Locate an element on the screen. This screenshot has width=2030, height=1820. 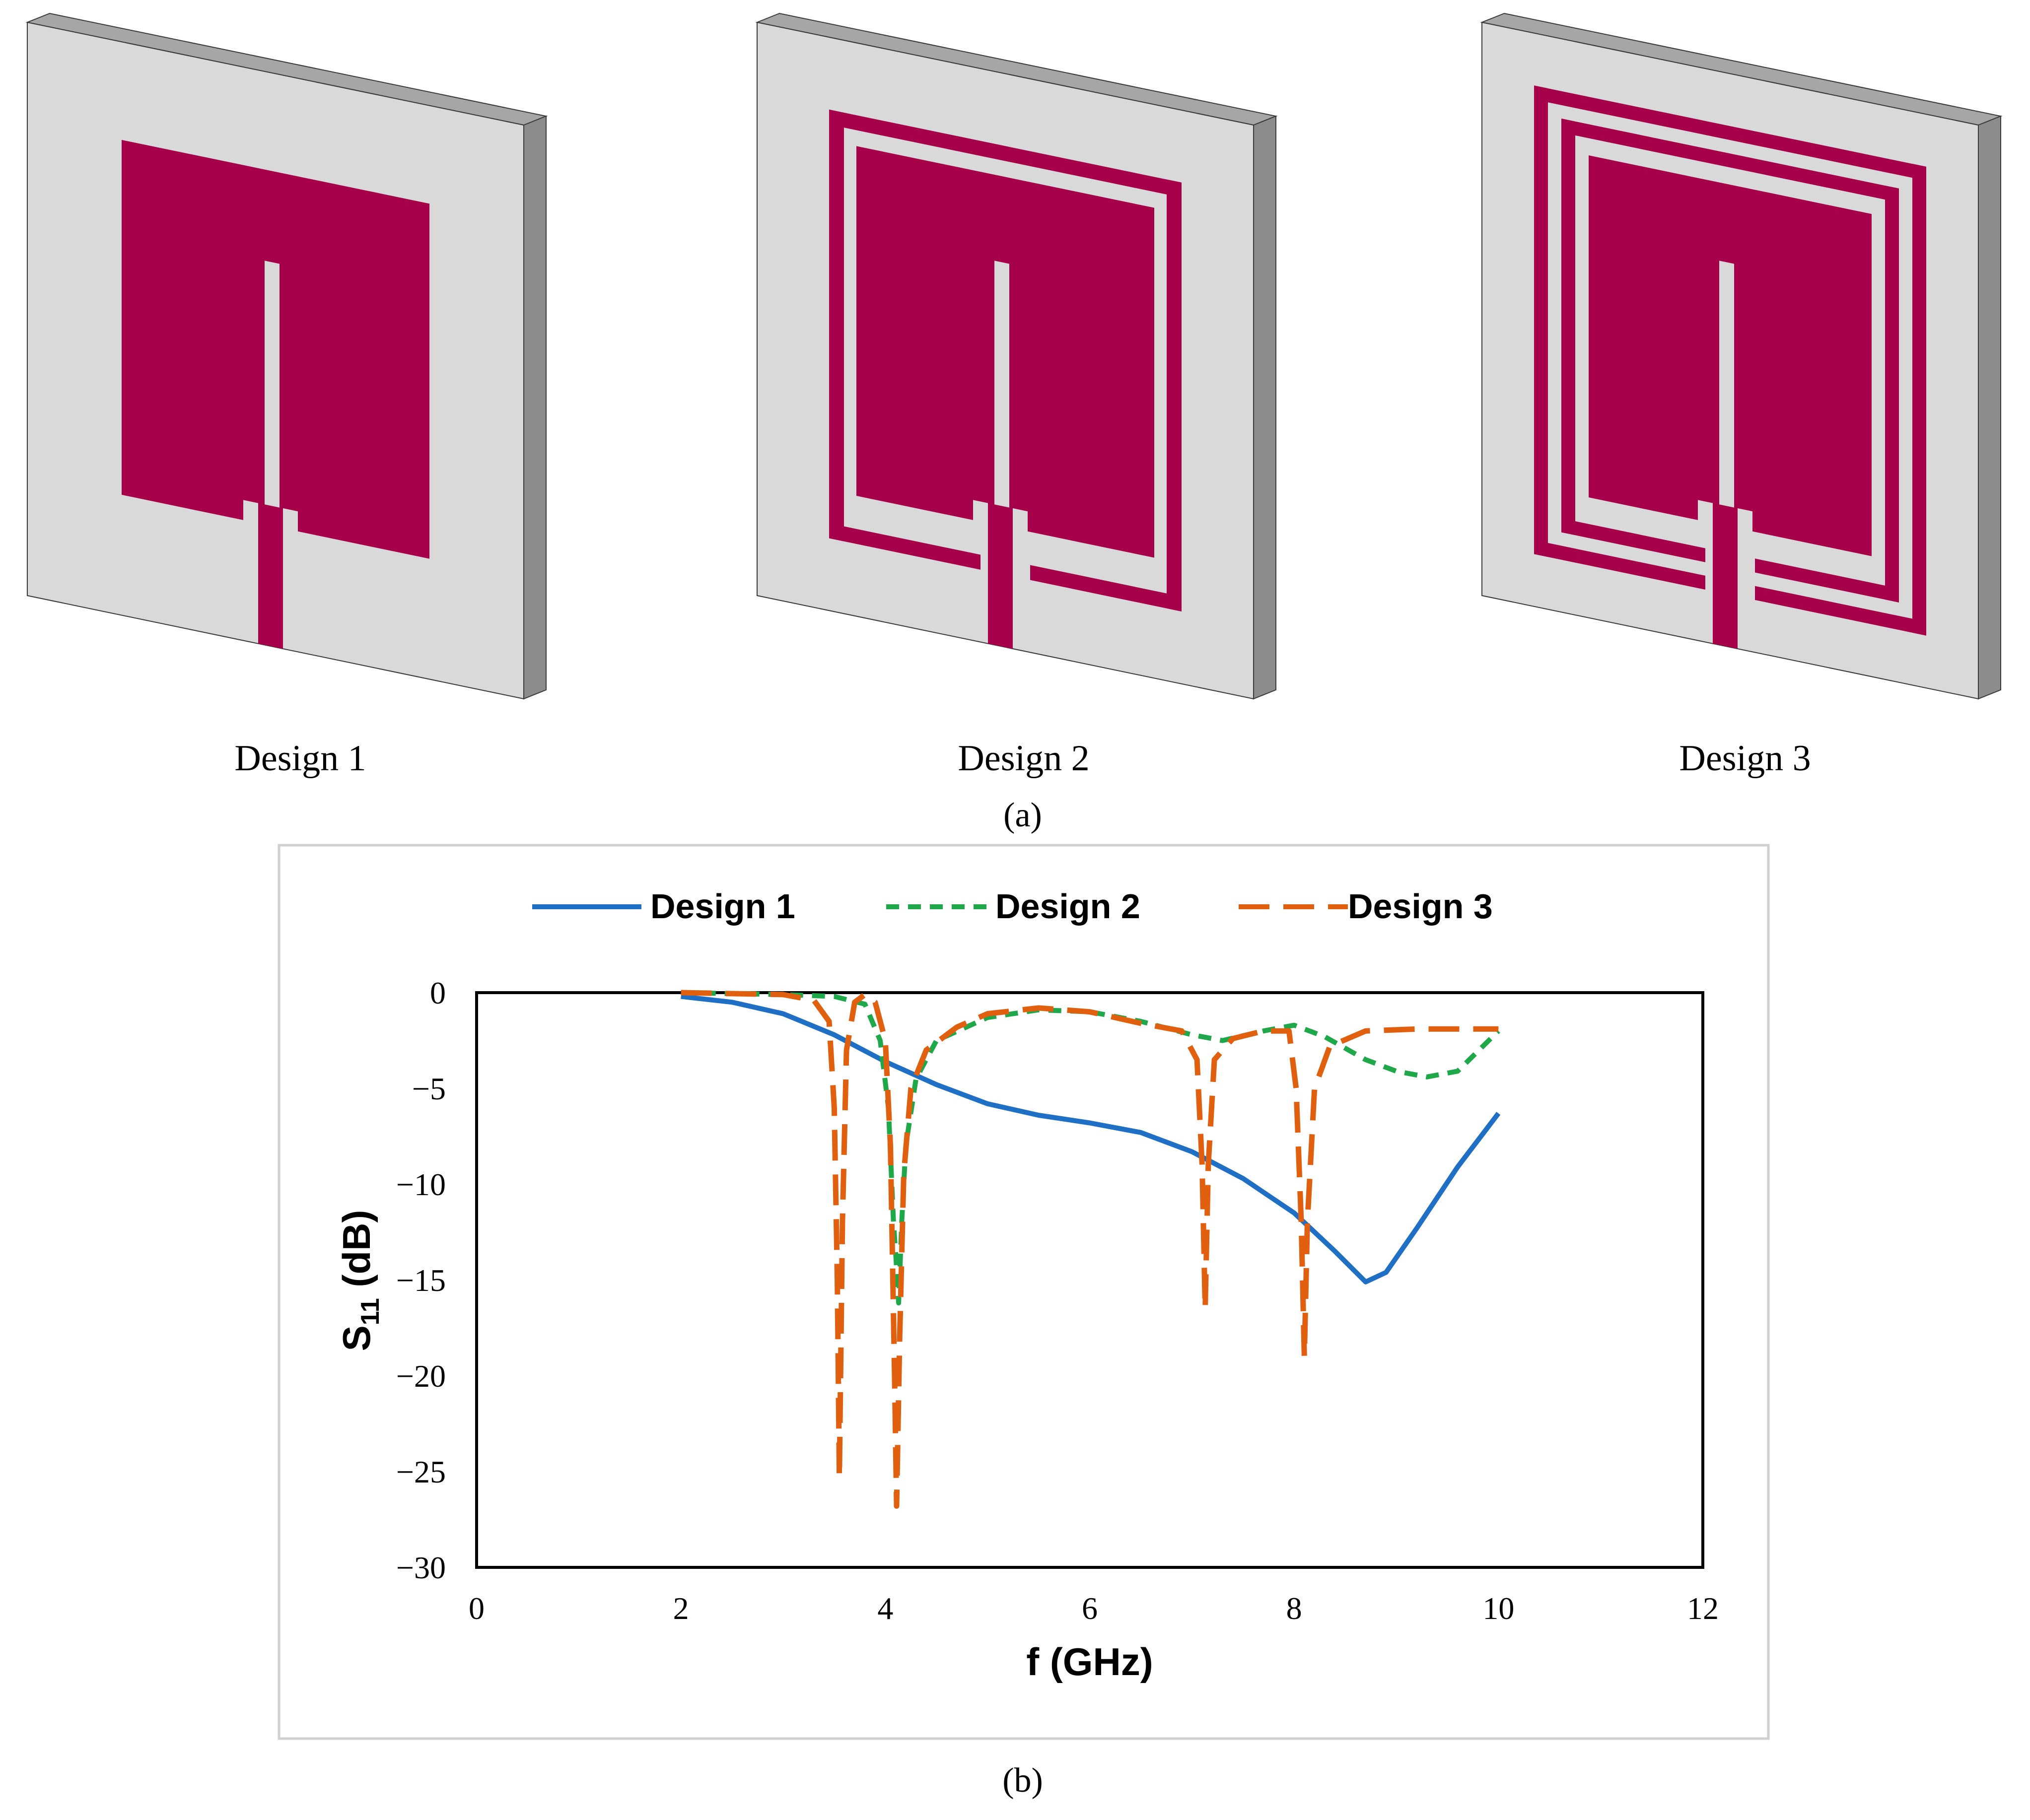
design-3-label: Design 3 is located at coordinates (1745, 758).